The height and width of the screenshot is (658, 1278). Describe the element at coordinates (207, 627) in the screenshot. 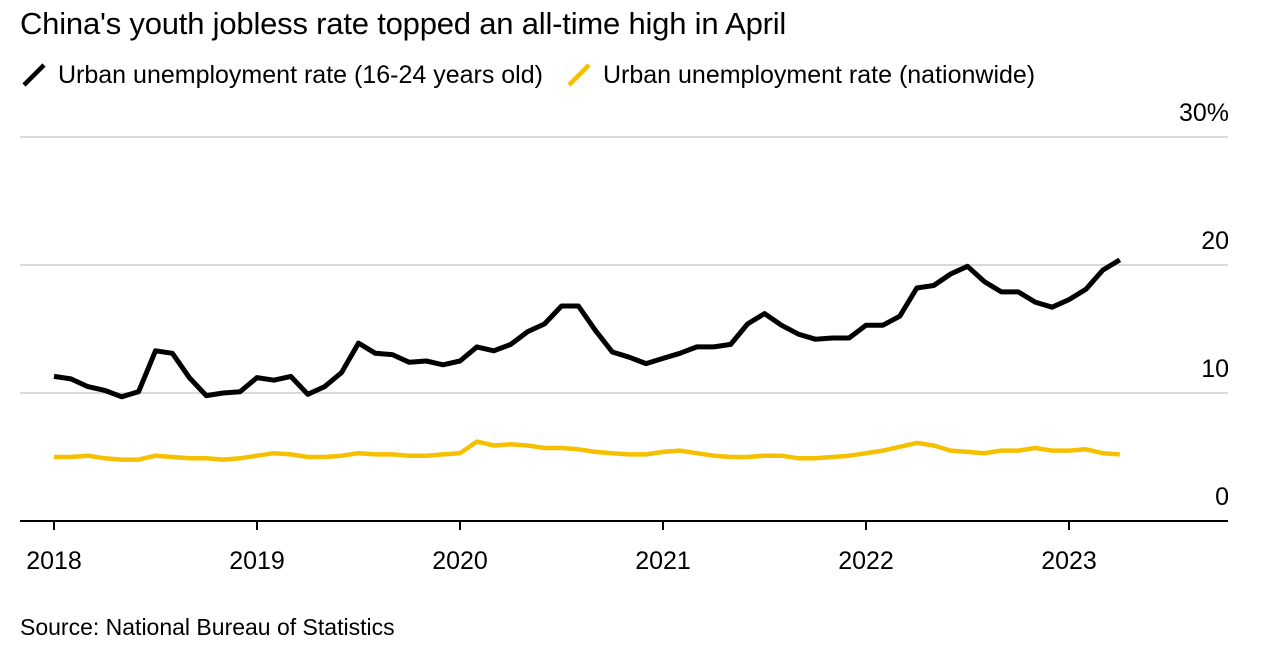

I see `source-note: Source: National Bureau of Statistics` at that location.